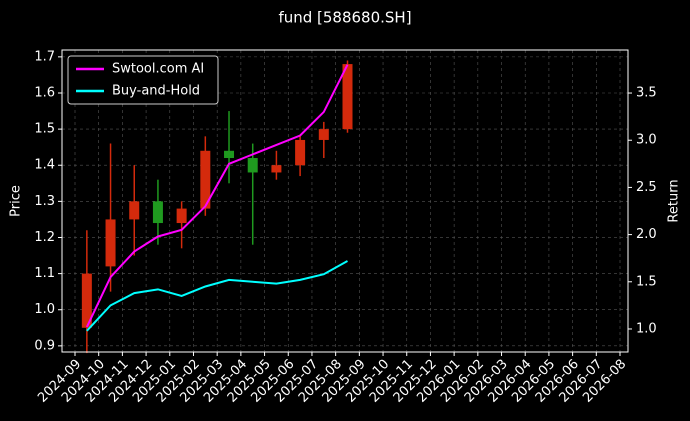 This screenshot has height=421, width=690. I want to click on y-tick-label: 1.4, so click(44, 165).